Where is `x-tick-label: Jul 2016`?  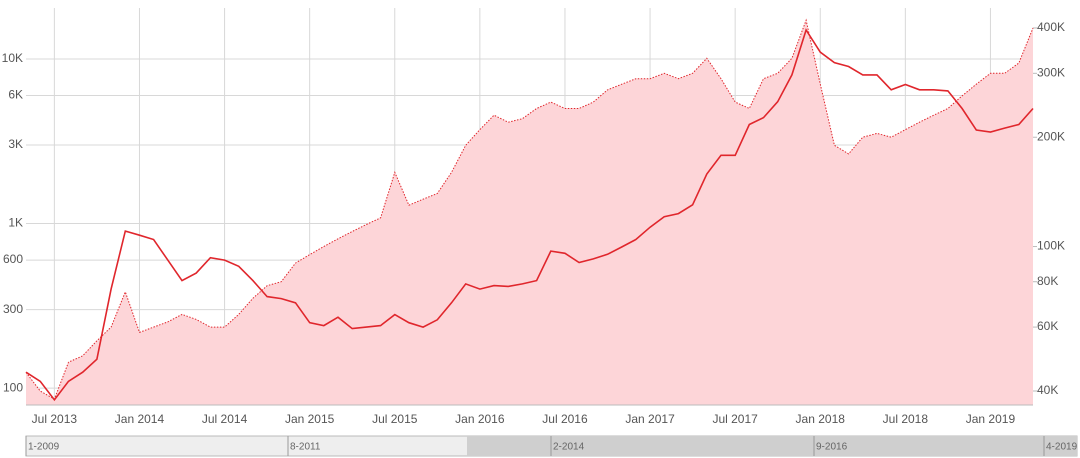
x-tick-label: Jul 2016 is located at coordinates (565, 419).